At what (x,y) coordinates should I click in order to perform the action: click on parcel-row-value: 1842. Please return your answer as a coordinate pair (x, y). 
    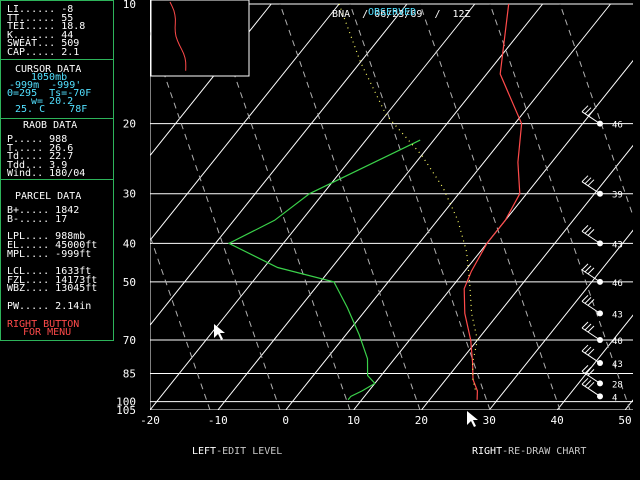
    Looking at the image, I should click on (67, 210).